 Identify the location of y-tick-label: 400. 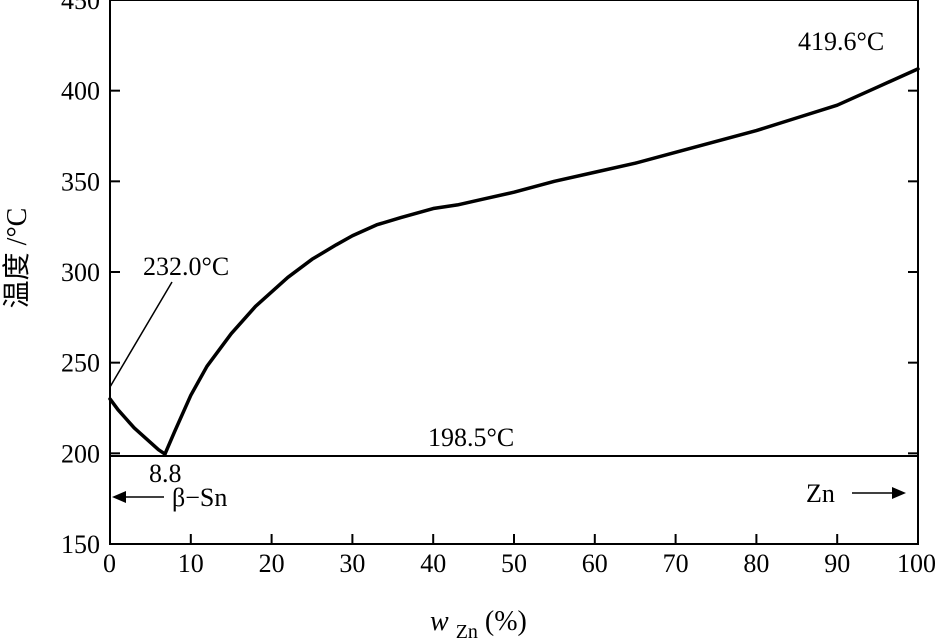
(80, 91).